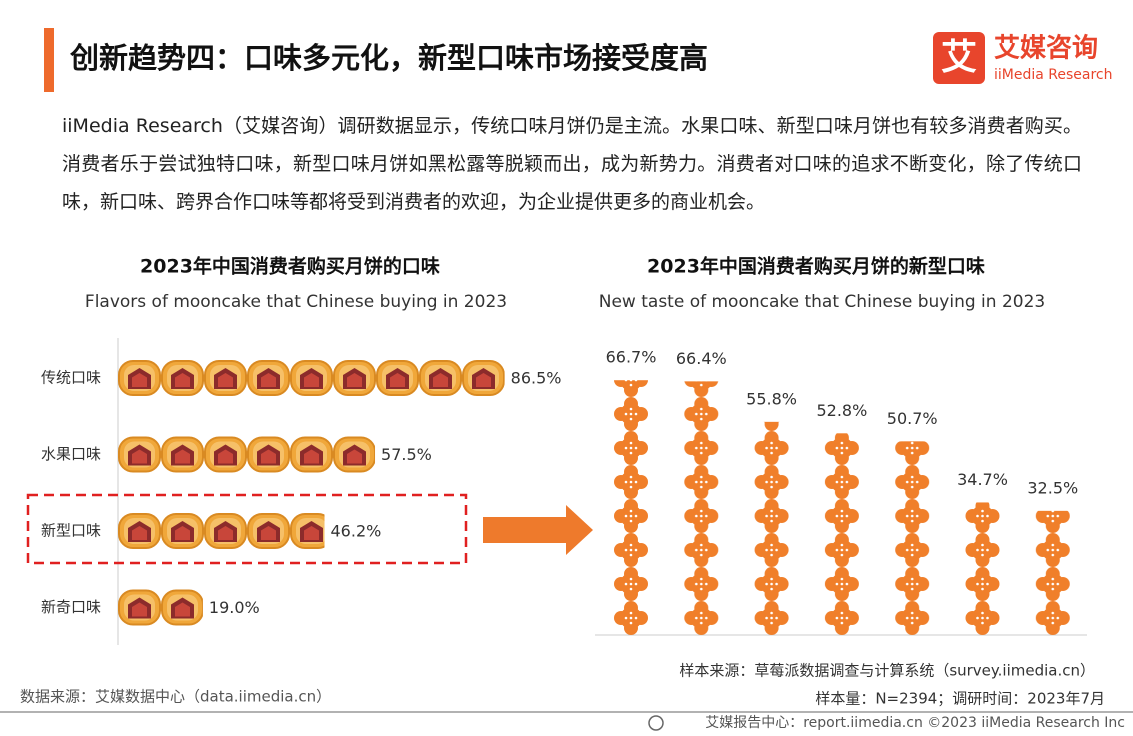  What do you see at coordinates (960, 699) in the screenshot?
I see `sample-size: 样本量：N=2394；调研时间：2023年7月` at bounding box center [960, 699].